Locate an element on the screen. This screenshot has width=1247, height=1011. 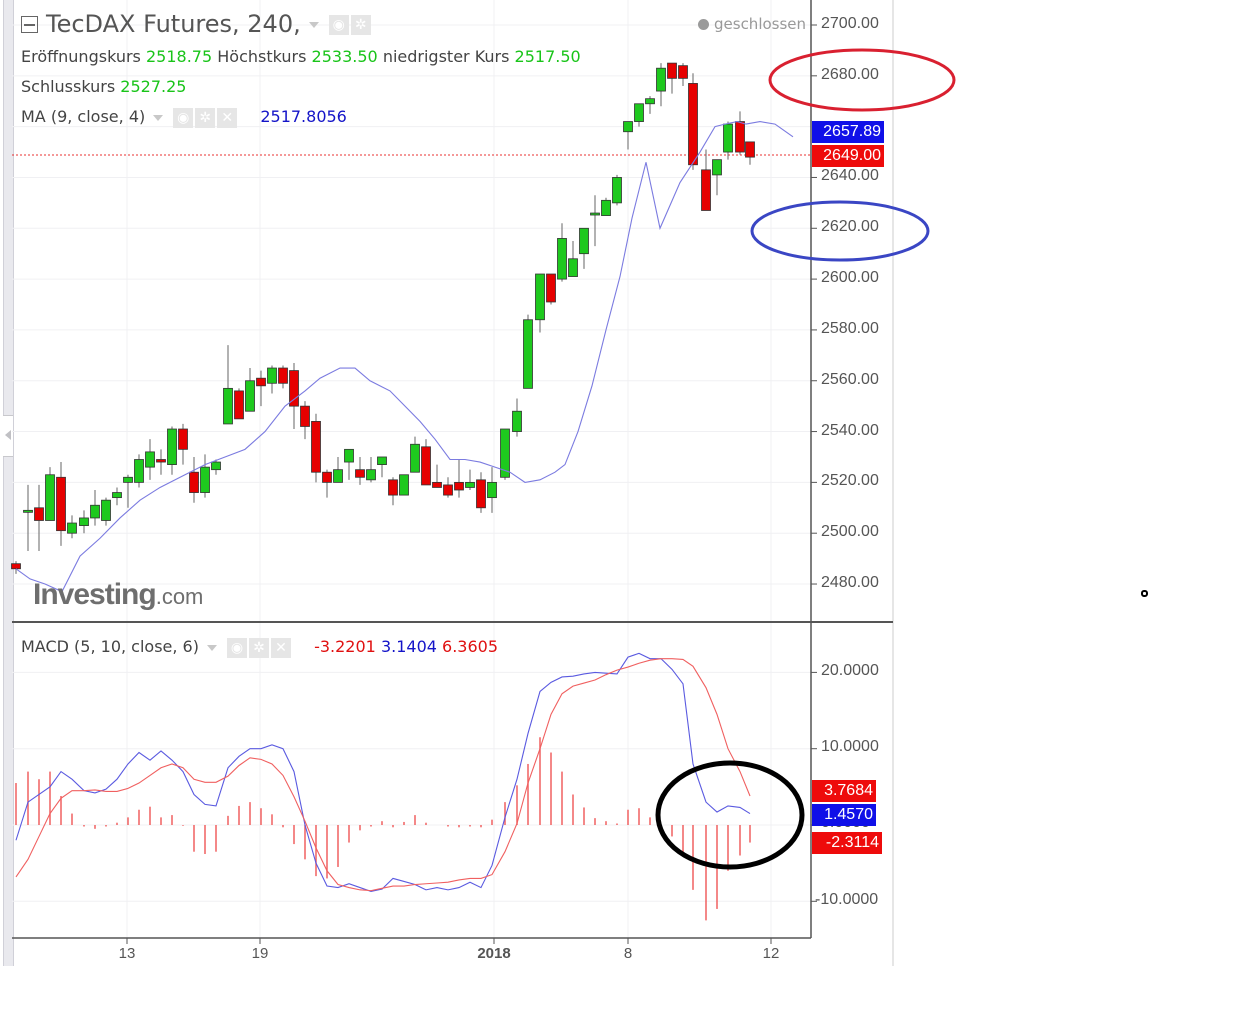
macd-value: 3.1404 is located at coordinates (408, 646).